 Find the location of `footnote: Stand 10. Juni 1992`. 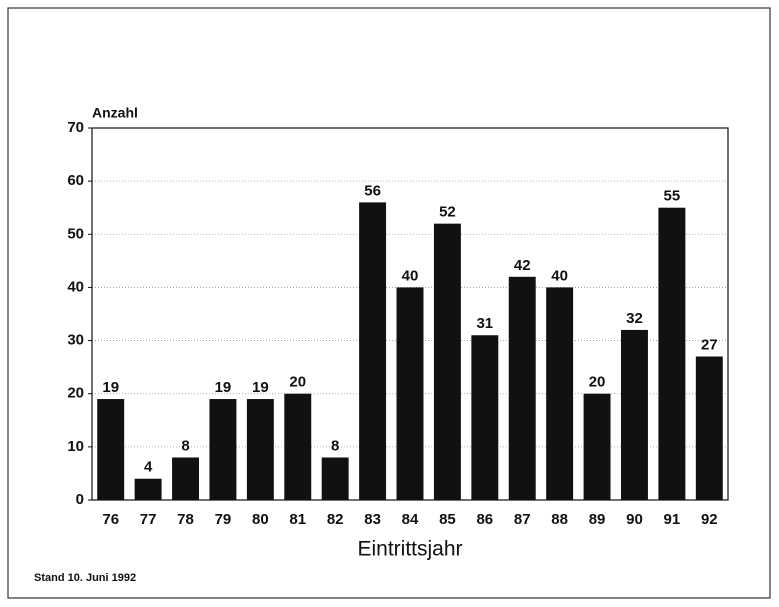

footnote: Stand 10. Juni 1992 is located at coordinates (85, 578).